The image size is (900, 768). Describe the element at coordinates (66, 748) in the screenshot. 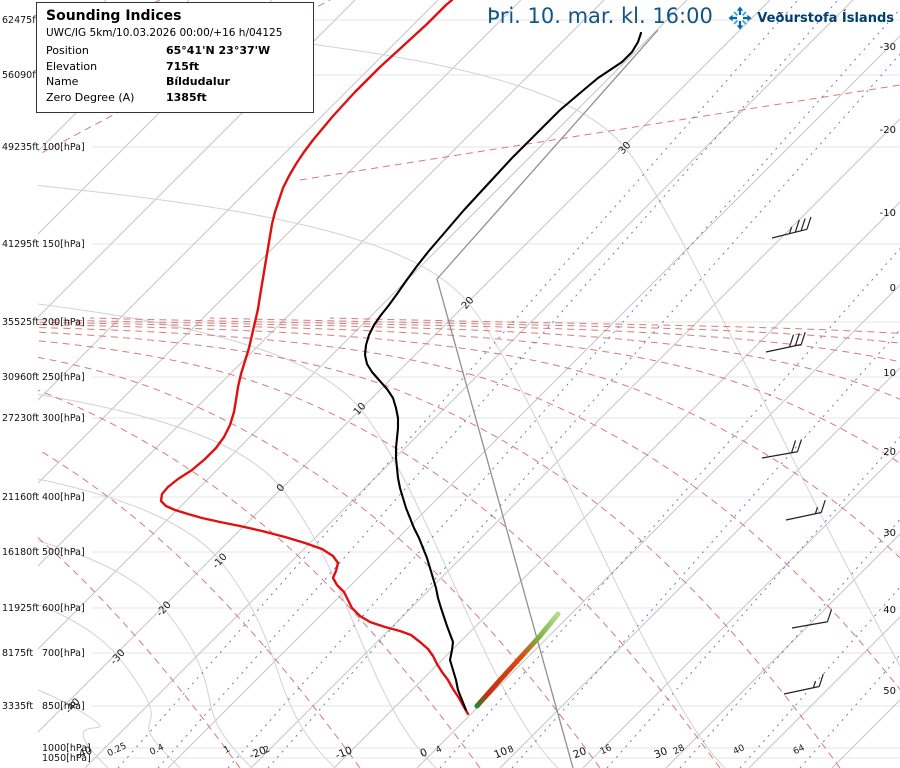

I see `svg-text: 1000[hPa]` at that location.